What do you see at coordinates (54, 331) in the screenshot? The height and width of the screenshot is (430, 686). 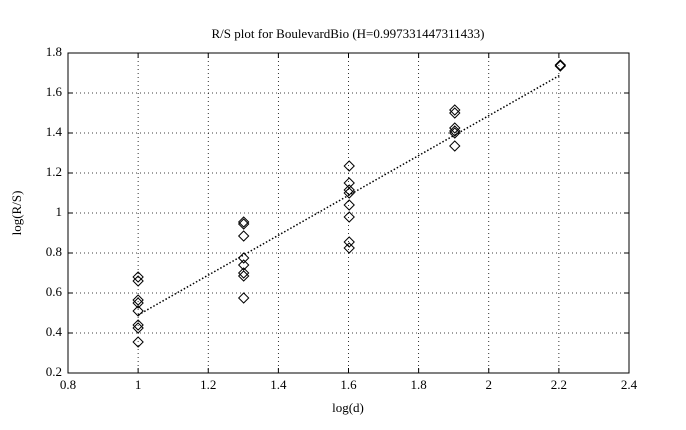 I see `y-tick-label: 0.4` at bounding box center [54, 331].